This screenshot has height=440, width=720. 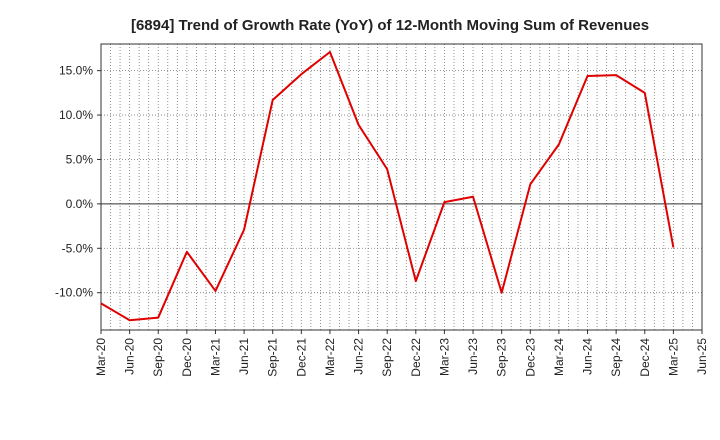 What do you see at coordinates (673, 357) in the screenshot?
I see `x-tick-label: Mar-25` at bounding box center [673, 357].